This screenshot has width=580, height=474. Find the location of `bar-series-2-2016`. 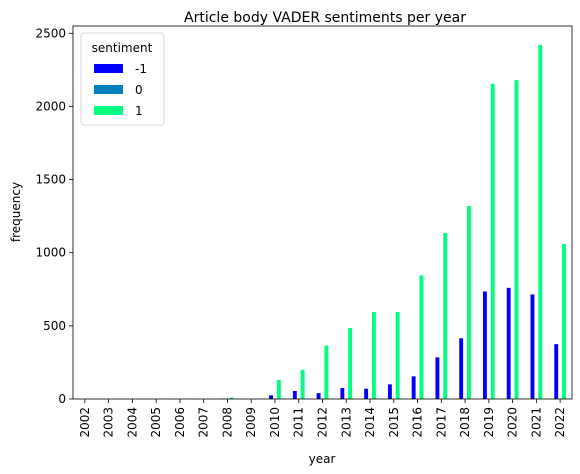

bar-series-2-2016 is located at coordinates (421, 337).